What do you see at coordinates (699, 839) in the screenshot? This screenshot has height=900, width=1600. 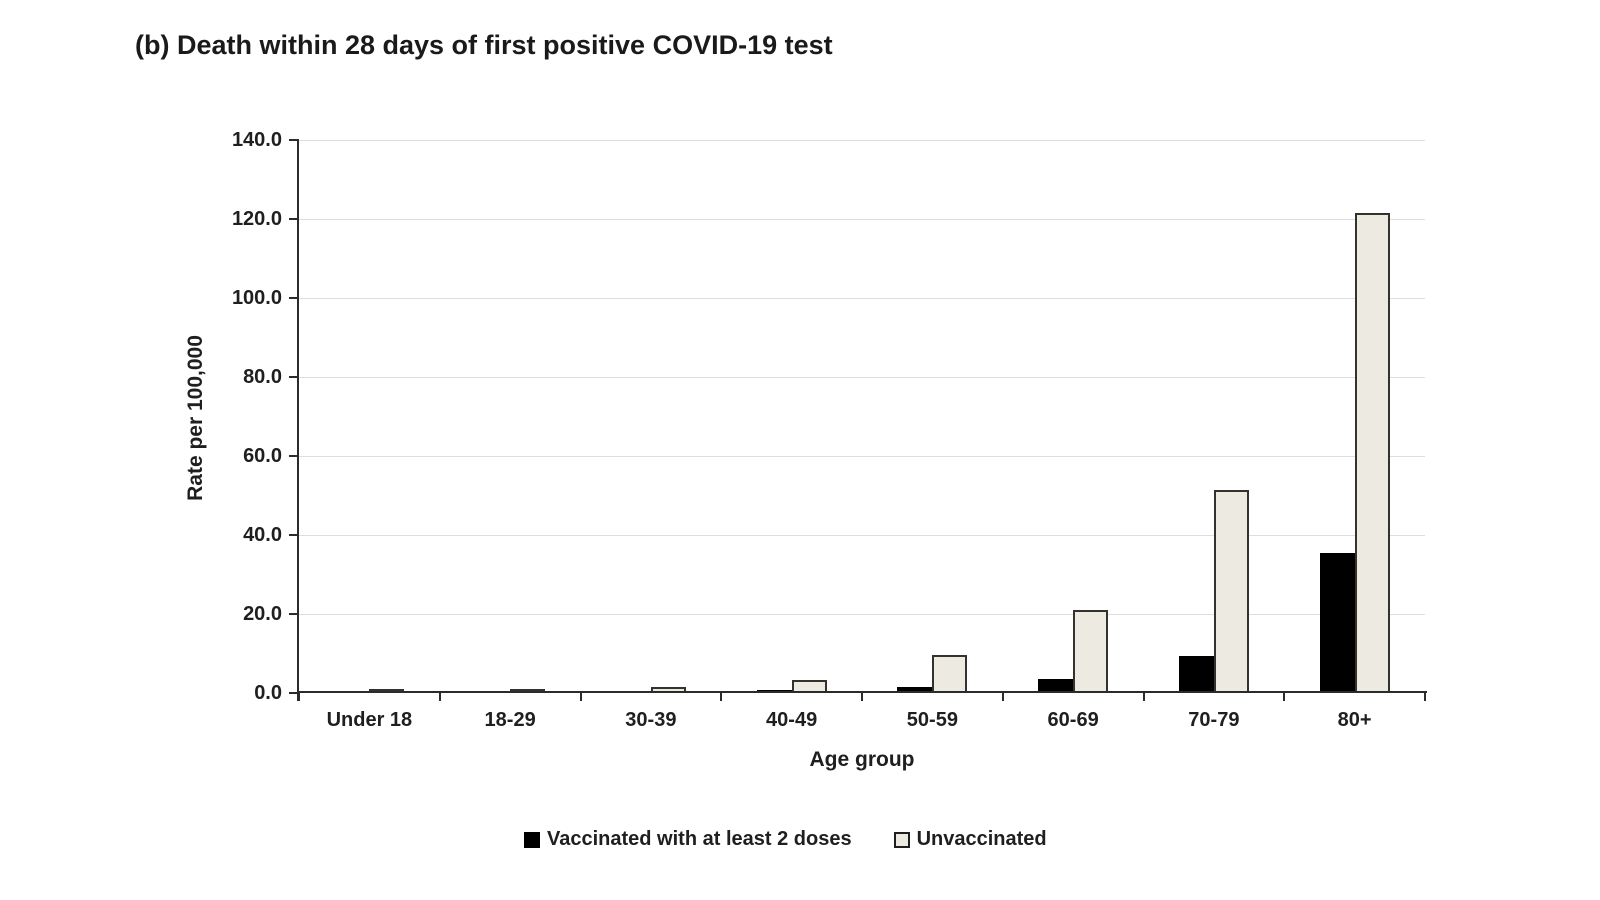 I see `legend-label-vaccinated: Vaccinated with at least 2 doses` at bounding box center [699, 839].